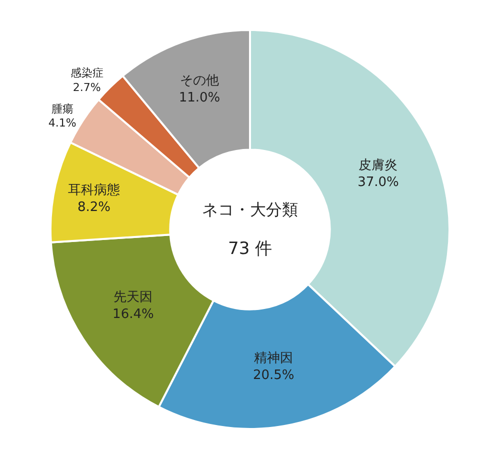 This screenshot has width=480, height=449. I want to click on data-label: 16.4%, so click(133, 314).